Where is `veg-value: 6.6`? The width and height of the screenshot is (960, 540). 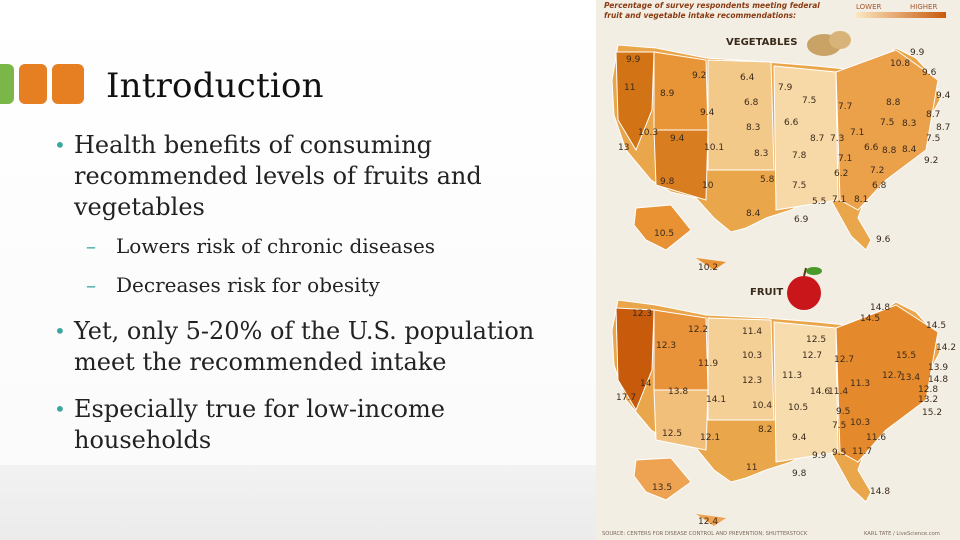 veg-value: 6.6 is located at coordinates (871, 148).